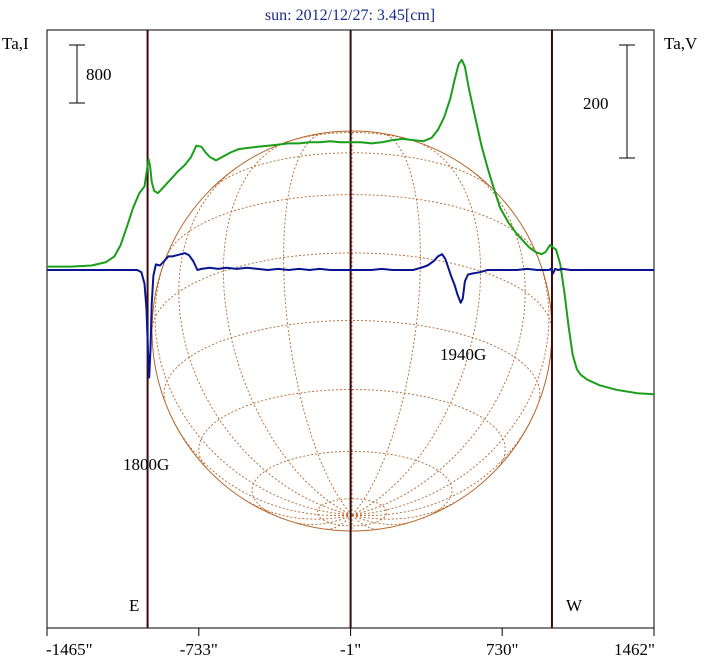  What do you see at coordinates (596, 103) in the screenshot?
I see `scale-bar-right-label: 200` at bounding box center [596, 103].